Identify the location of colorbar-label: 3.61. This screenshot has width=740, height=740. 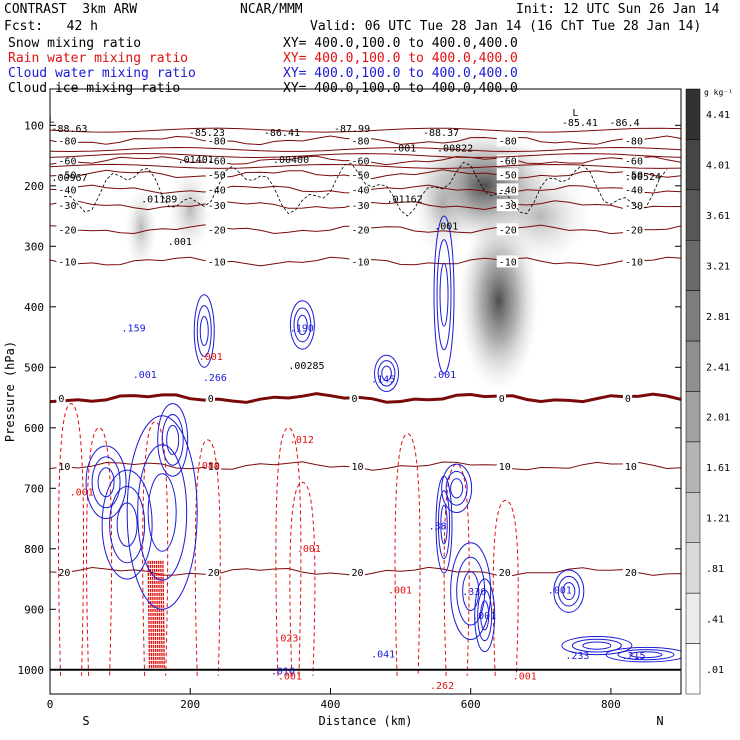
(718, 216).